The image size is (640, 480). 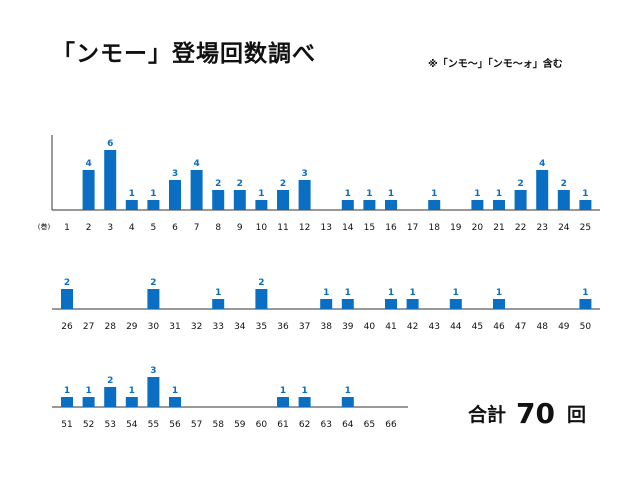 What do you see at coordinates (520, 327) in the screenshot?
I see `x-tick-label: 47` at bounding box center [520, 327].